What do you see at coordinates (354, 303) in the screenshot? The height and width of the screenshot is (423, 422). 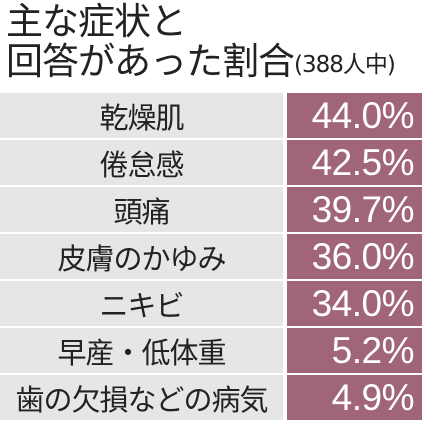 I see `symptom-percentage: 34.0%` at bounding box center [354, 303].